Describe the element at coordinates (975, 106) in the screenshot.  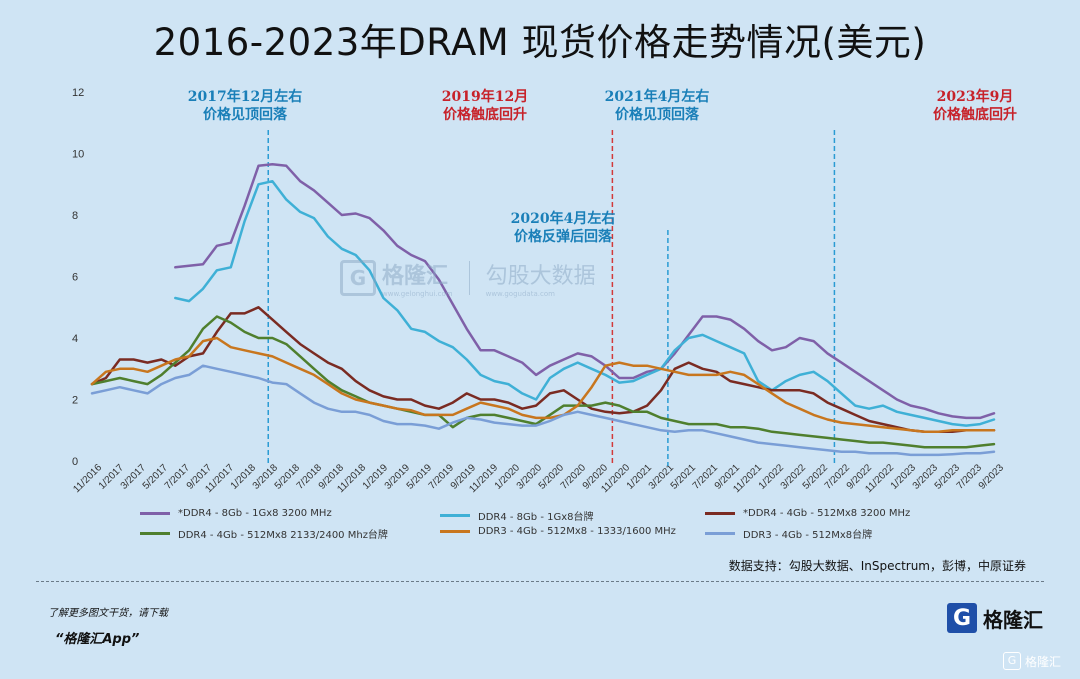
I see `annotation-2023-bottom: 2023年9月 价格触底回升` at that location.